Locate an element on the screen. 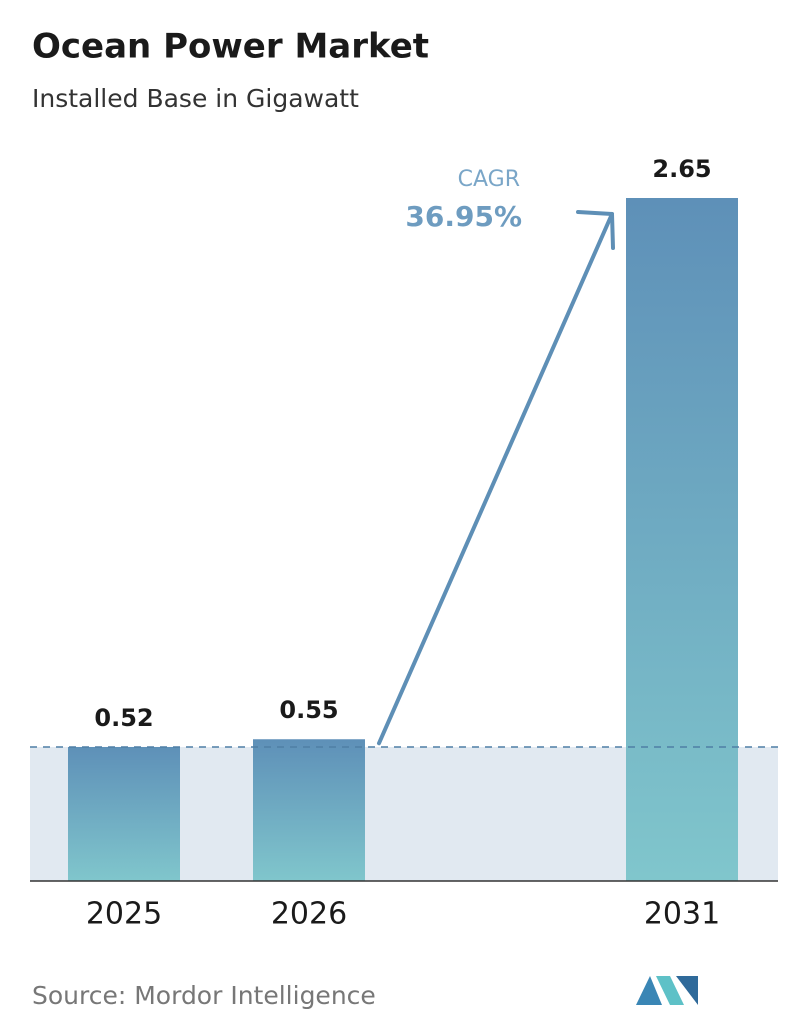 This screenshot has width=796, height=1034. value-label: 2.65 is located at coordinates (681, 169).